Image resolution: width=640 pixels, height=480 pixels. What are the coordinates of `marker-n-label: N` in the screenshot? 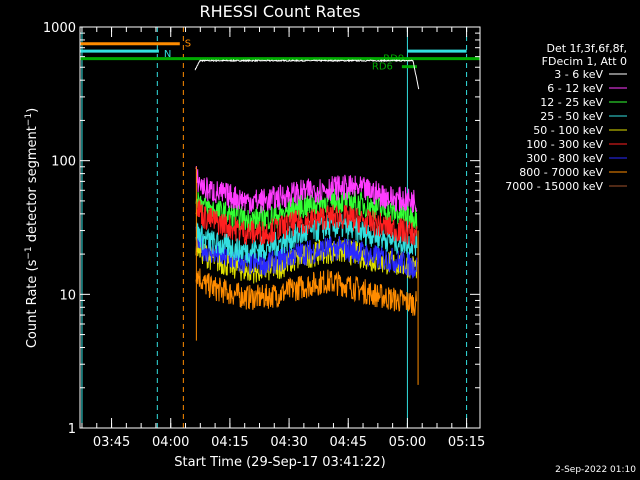 It's located at (167, 54).